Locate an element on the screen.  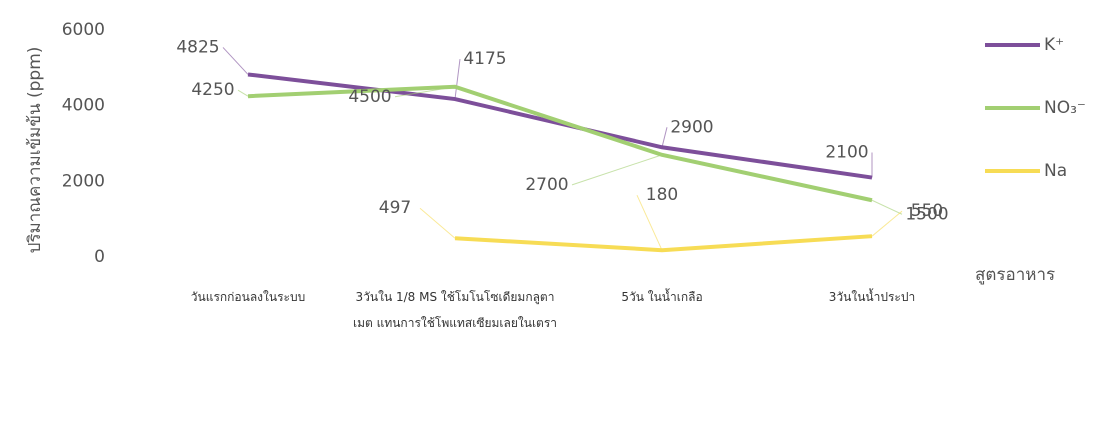
data-label: 550 is located at coordinates (927, 211).